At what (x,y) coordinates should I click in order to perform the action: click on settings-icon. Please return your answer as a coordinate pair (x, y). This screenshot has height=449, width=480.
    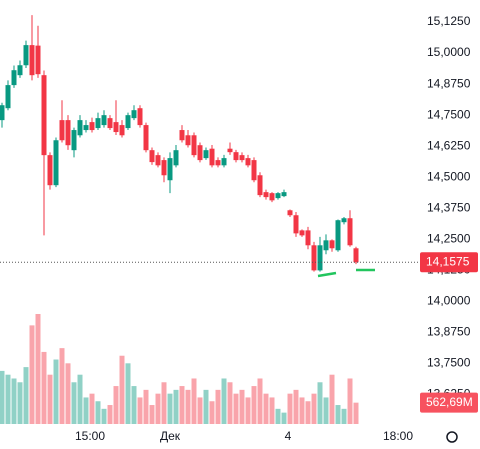
    Looking at the image, I should click on (452, 437).